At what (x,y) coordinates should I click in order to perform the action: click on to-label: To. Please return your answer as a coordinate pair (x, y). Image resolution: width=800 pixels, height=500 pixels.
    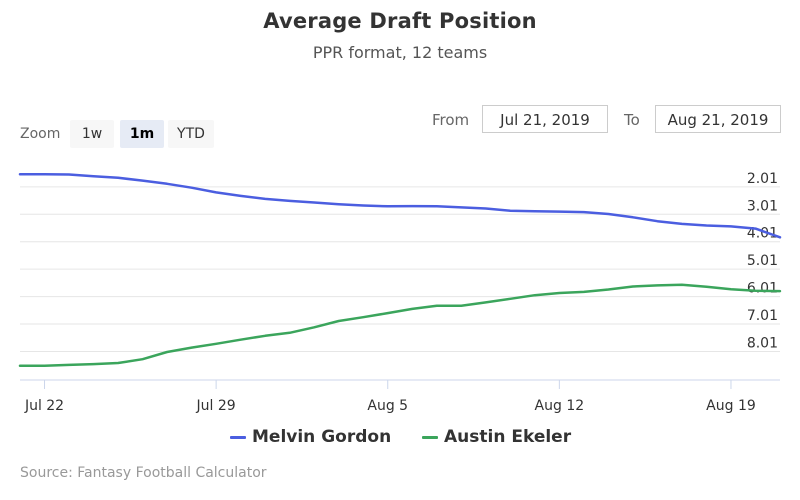
    Looking at the image, I should click on (632, 120).